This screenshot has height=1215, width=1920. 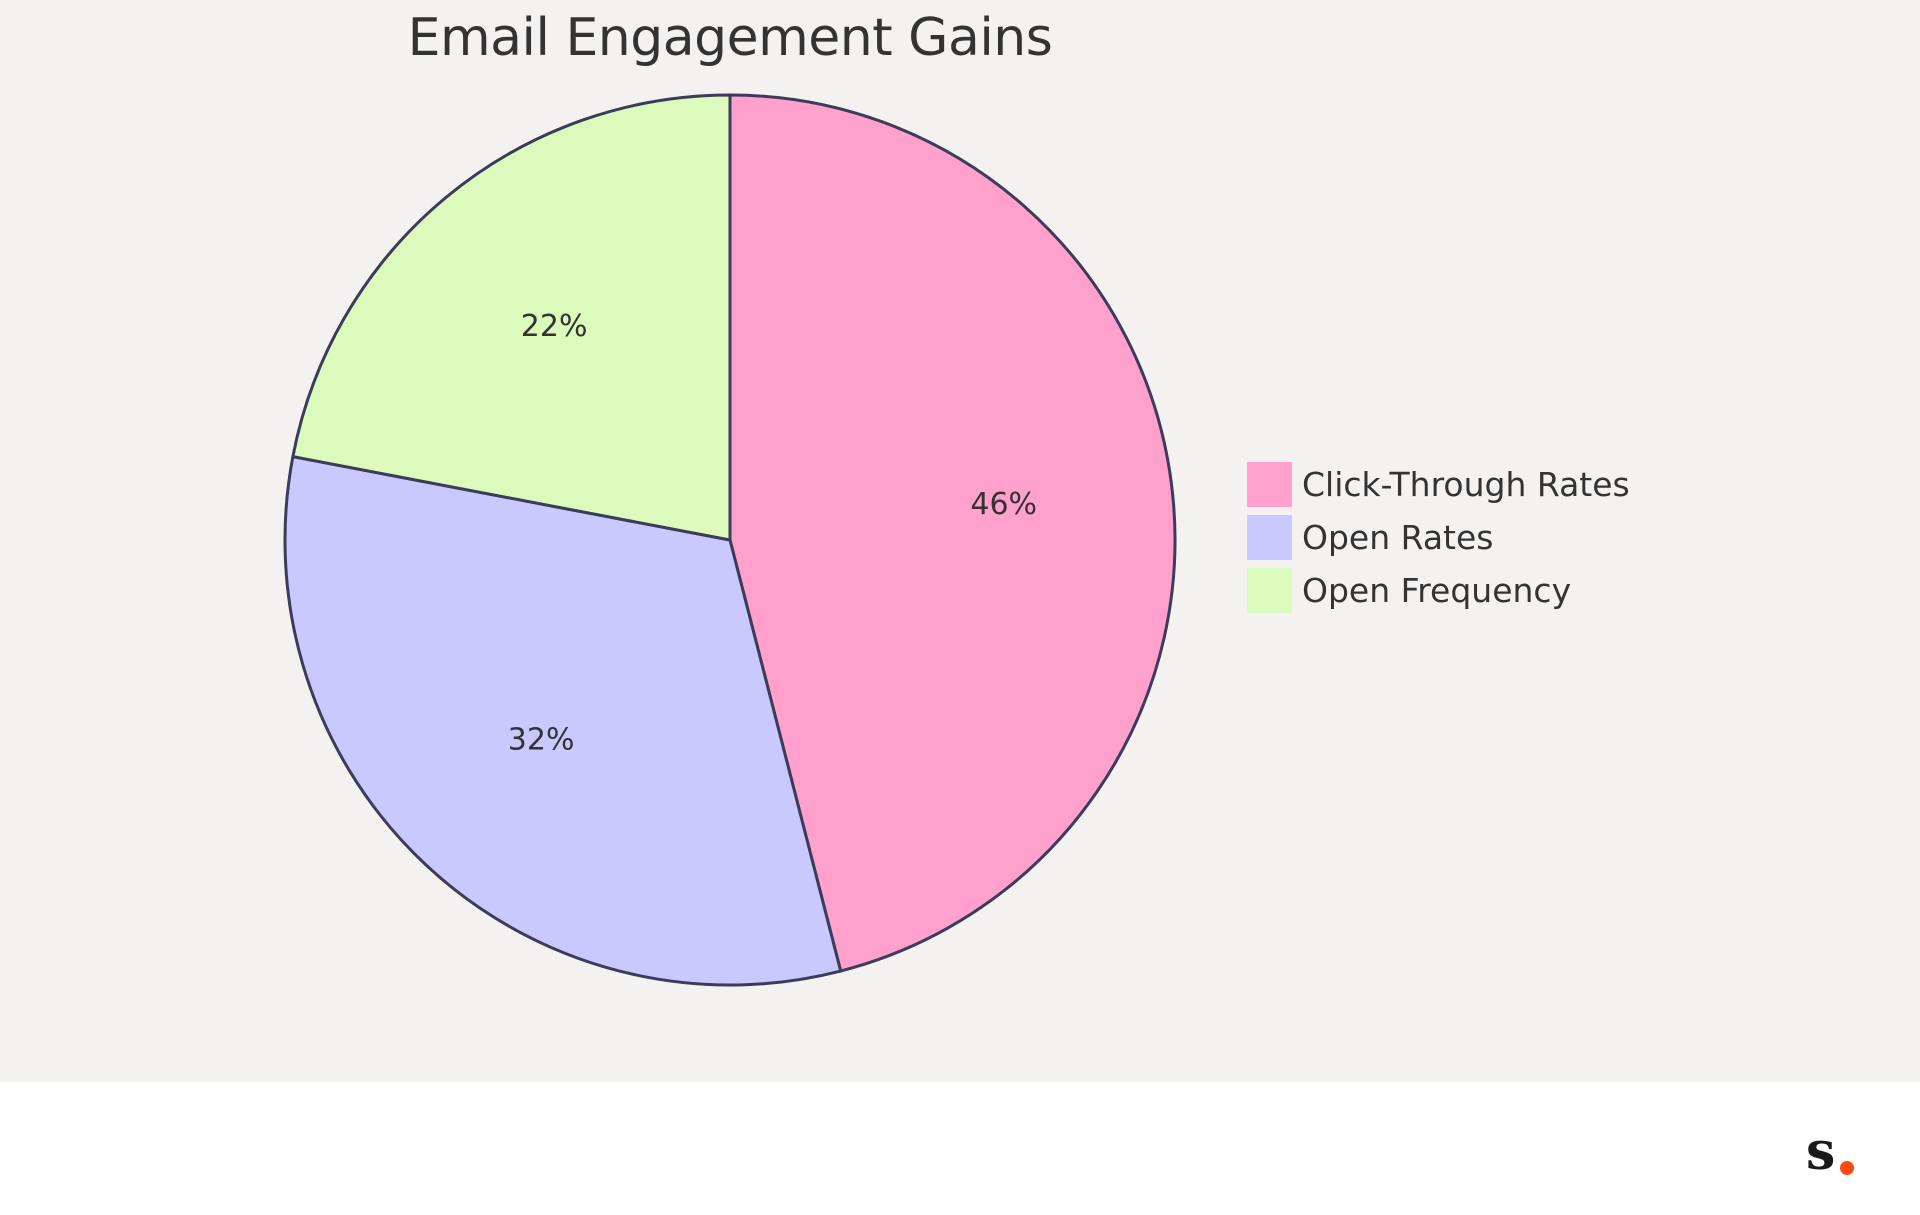 I want to click on legend-item-click-through-rates: Click-Through Rates, so click(x=1438, y=484).